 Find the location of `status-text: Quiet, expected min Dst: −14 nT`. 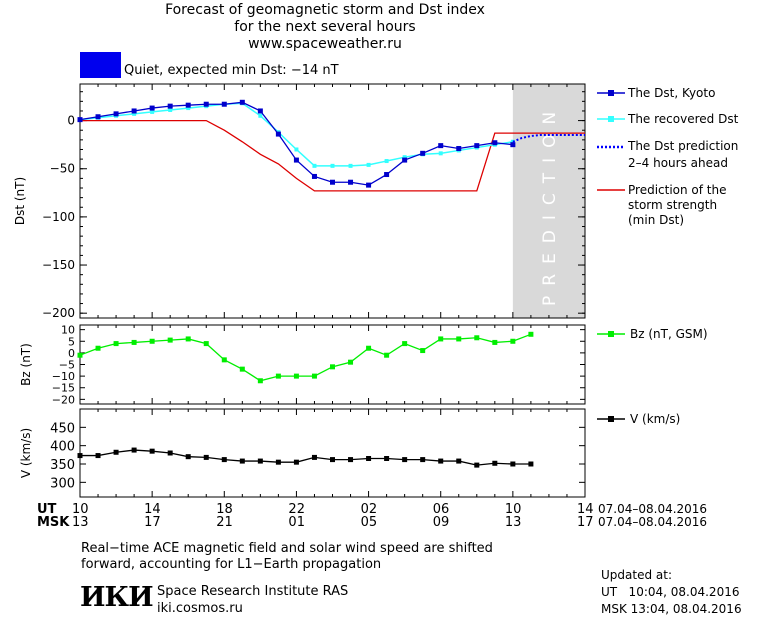

status-text: Quiet, expected min Dst: −14 nT is located at coordinates (231, 70).